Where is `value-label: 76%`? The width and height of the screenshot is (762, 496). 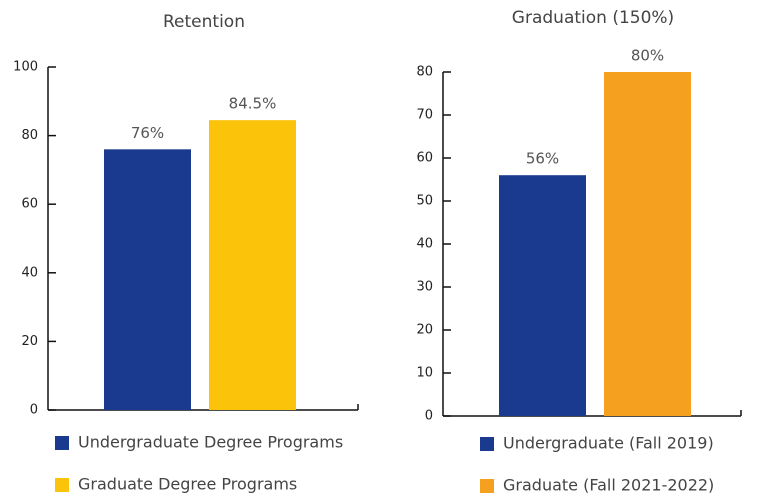
value-label: 76% is located at coordinates (147, 133).